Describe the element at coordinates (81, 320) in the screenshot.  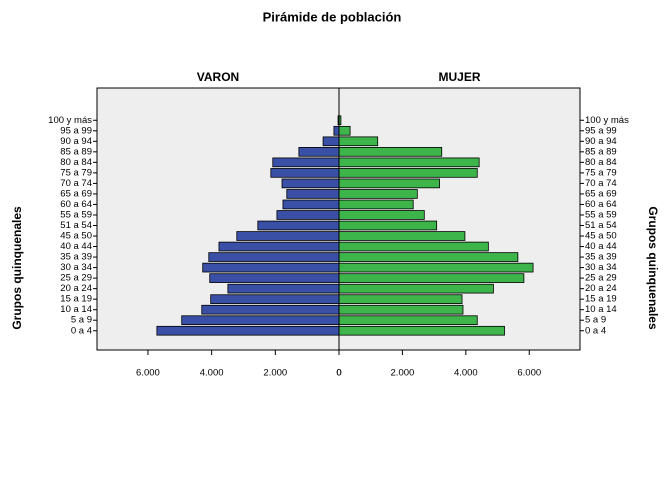
I see `y-tick-label: 5 a 9` at that location.